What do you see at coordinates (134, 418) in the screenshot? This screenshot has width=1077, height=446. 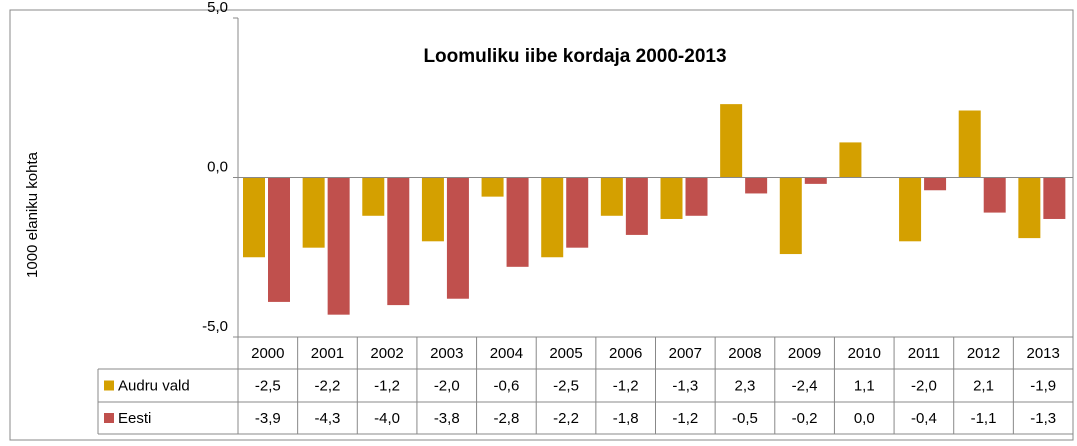 I see `legend-label: Eesti` at bounding box center [134, 418].